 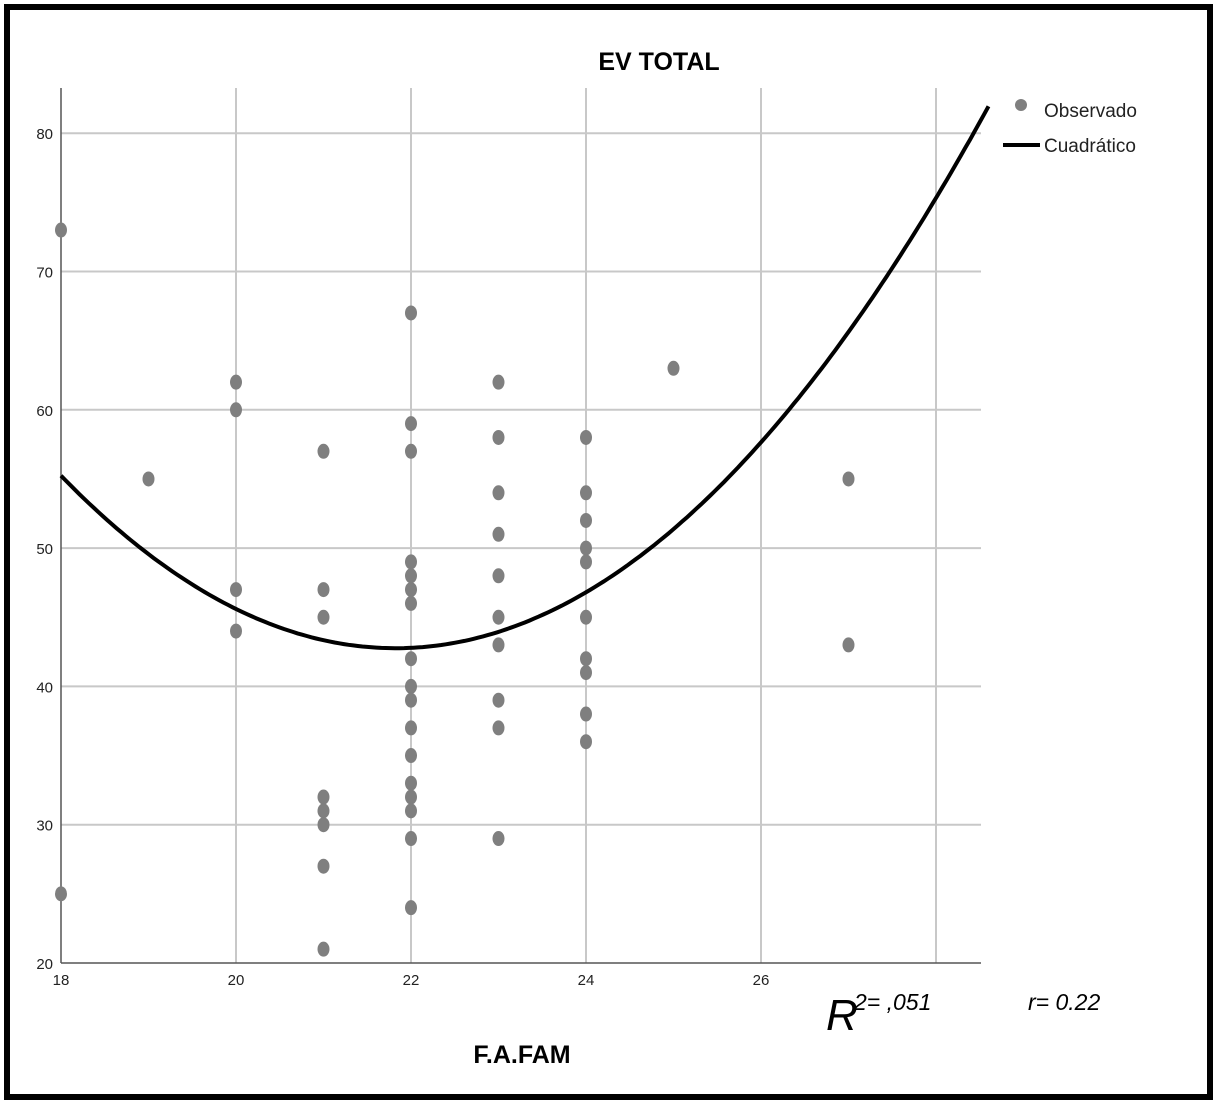 I want to click on r-squared-symbol: R, so click(x=842, y=1015).